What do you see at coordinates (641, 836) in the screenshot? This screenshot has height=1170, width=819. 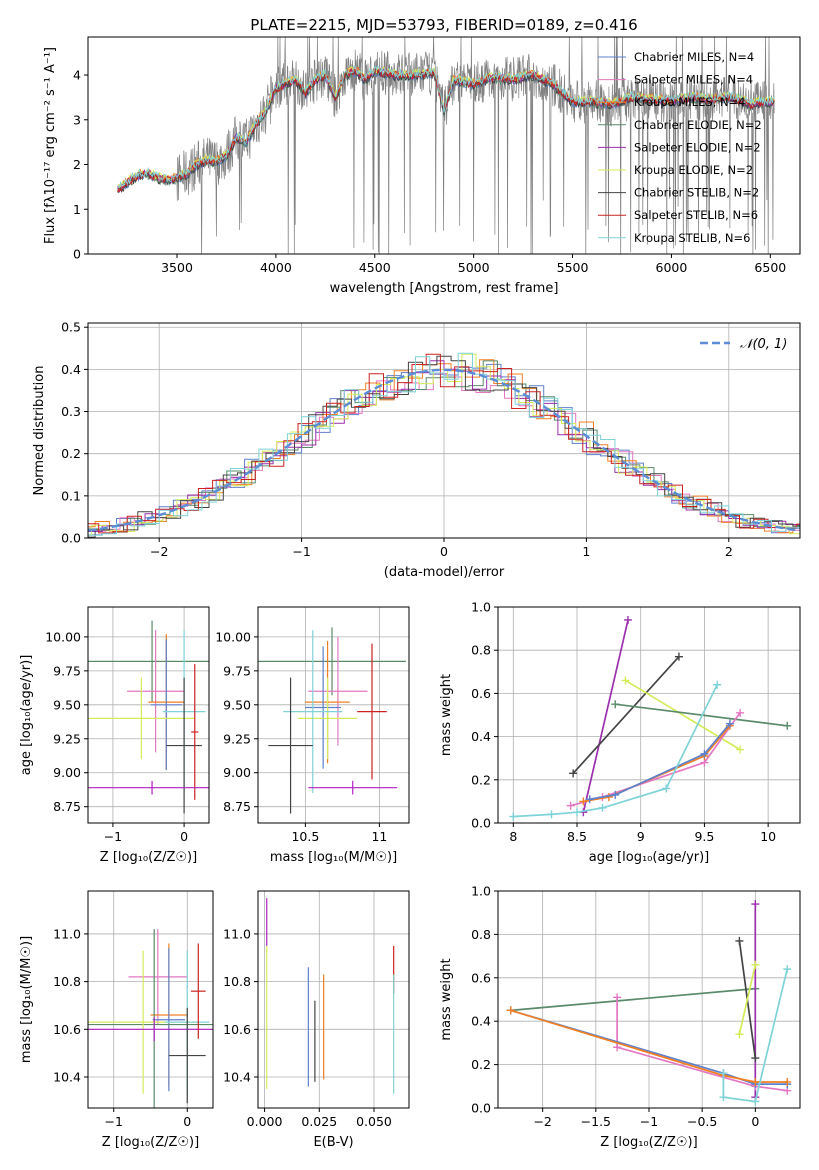 I see `x-tick-label: 9` at bounding box center [641, 836].